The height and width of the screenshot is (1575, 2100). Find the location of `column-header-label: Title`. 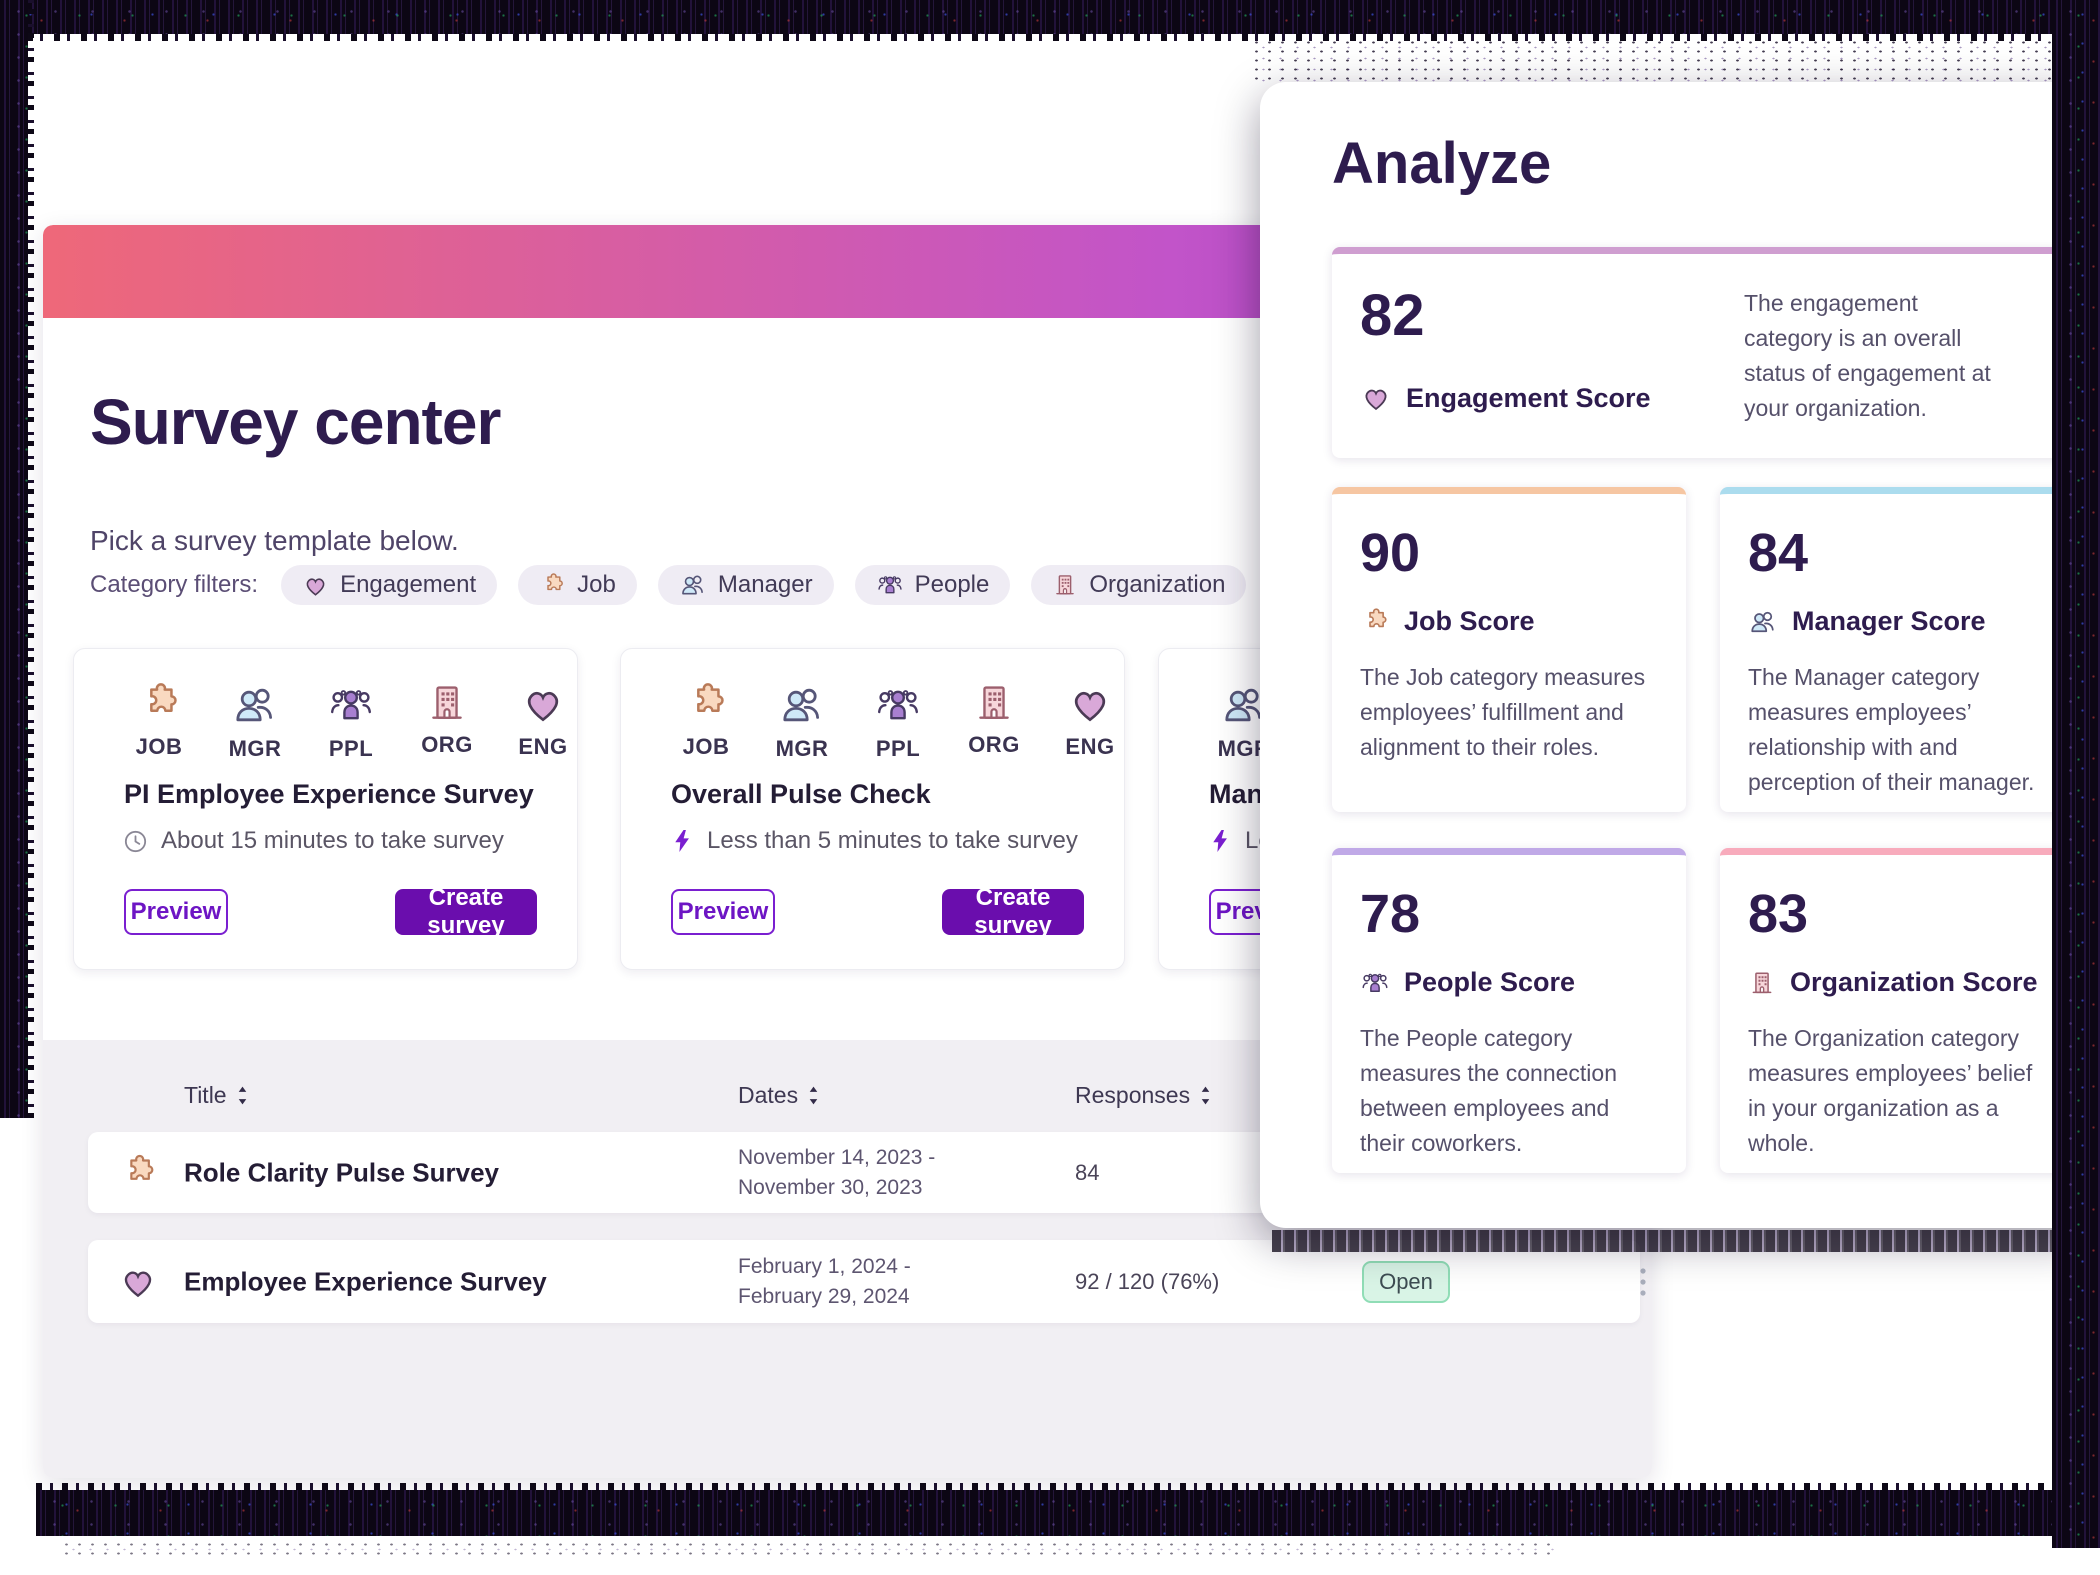

column-header-label: Title is located at coordinates (205, 1095).